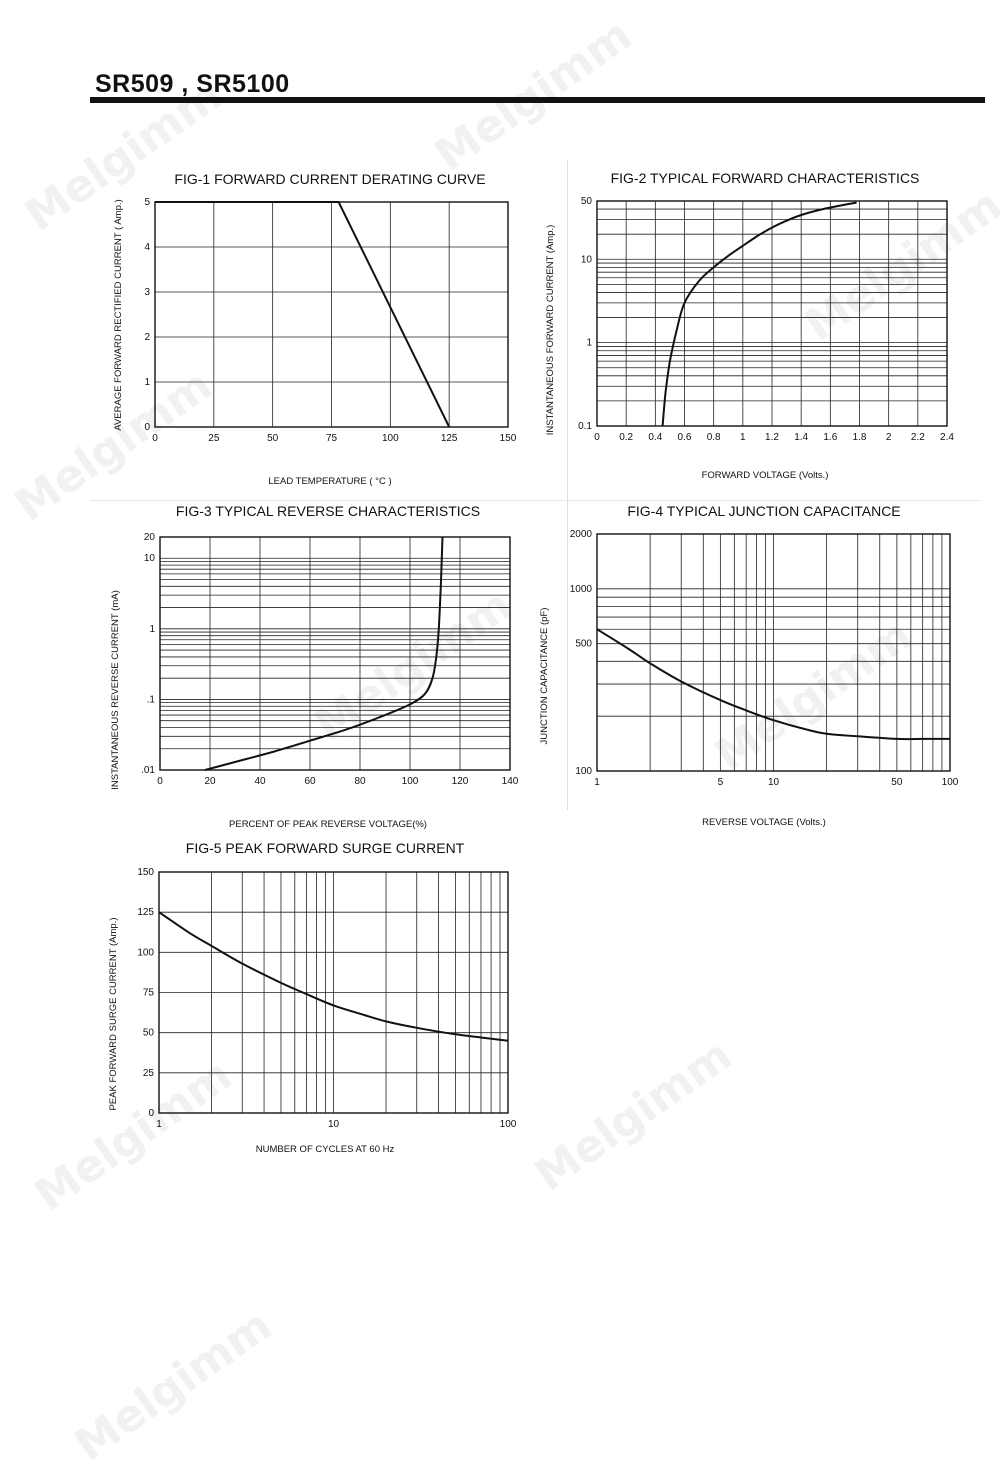 The image size is (1000, 1472). I want to click on chart-title: FIG-4 TYPICAL JUNCTION CAPACITANCE, so click(763, 511).